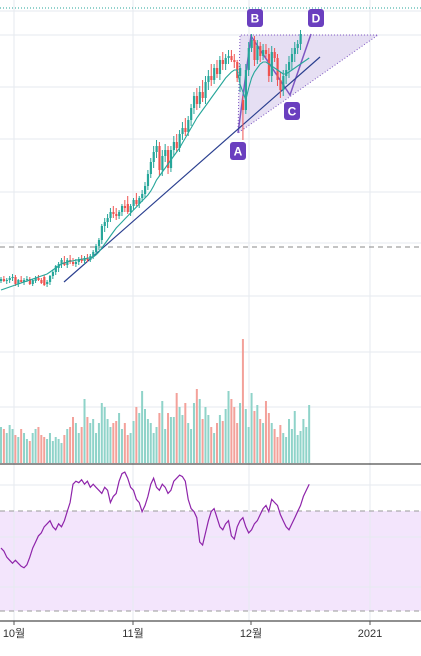 This screenshot has width=421, height=656. What do you see at coordinates (238, 152) in the screenshot?
I see `pattern-point-a-label: A` at bounding box center [238, 152].